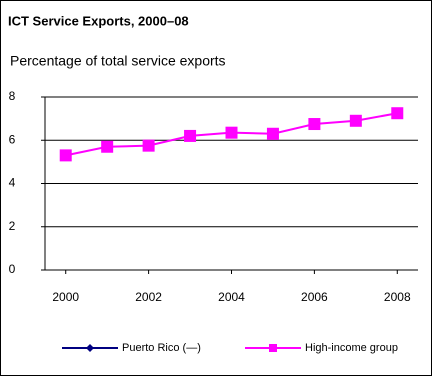 The width and height of the screenshot is (432, 376). Describe the element at coordinates (98, 20) in the screenshot. I see `chart-title: ICT Service Exports, 2000–08` at that location.